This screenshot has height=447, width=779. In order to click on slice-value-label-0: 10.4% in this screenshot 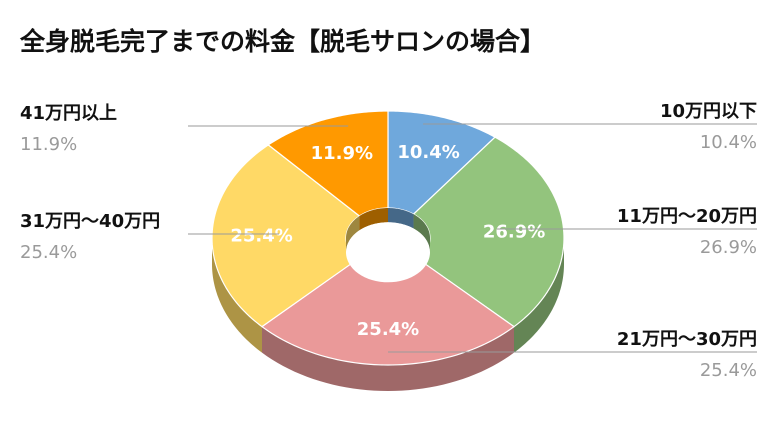, I will do `click(428, 152)`.